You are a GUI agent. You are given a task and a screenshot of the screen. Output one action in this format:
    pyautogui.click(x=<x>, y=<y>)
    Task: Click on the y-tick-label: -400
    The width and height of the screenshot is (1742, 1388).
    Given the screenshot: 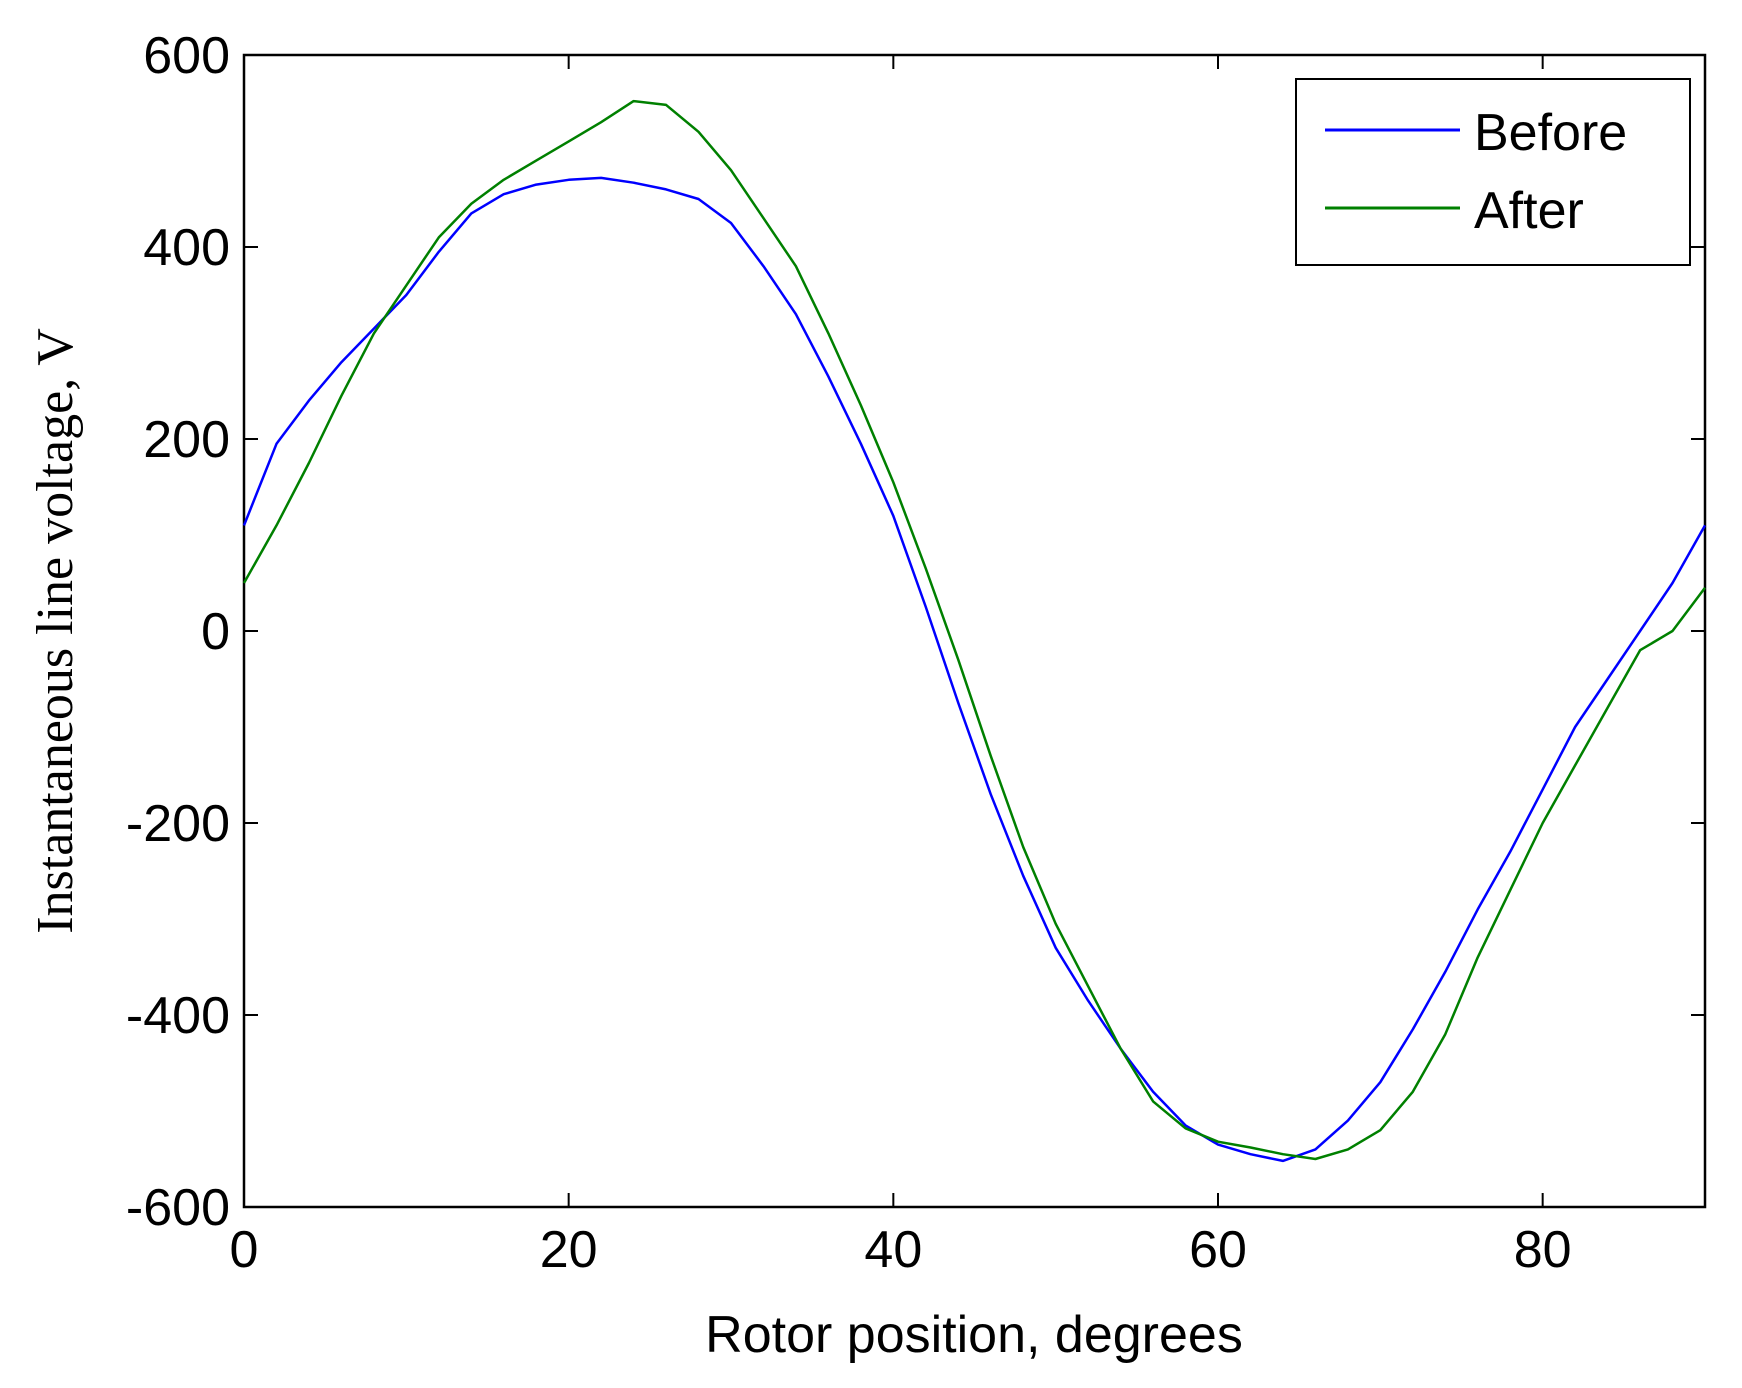 What is the action you would take?
    pyautogui.click(x=178, y=1016)
    